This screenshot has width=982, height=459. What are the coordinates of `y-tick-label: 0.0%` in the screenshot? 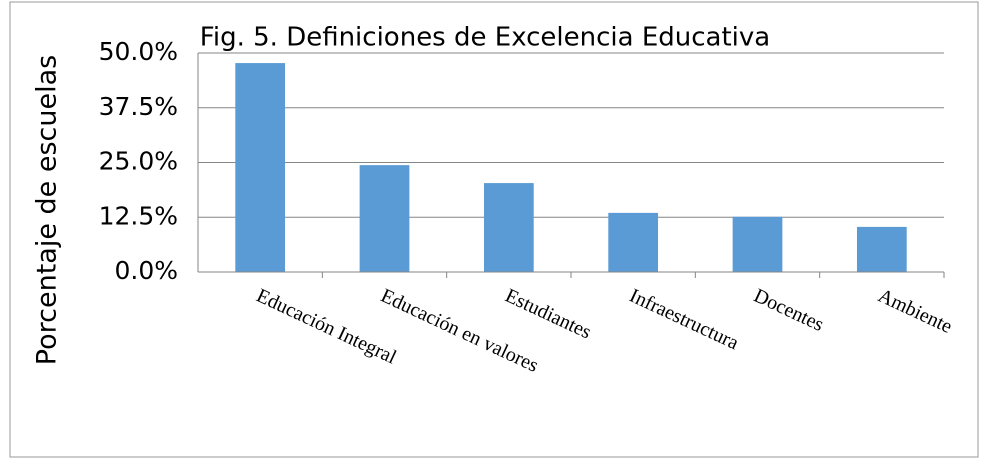 It's located at (146, 270).